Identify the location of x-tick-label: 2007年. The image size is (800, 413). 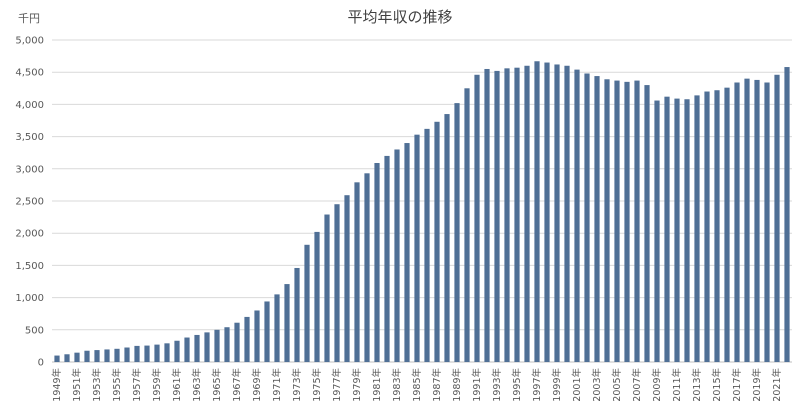
(637, 385).